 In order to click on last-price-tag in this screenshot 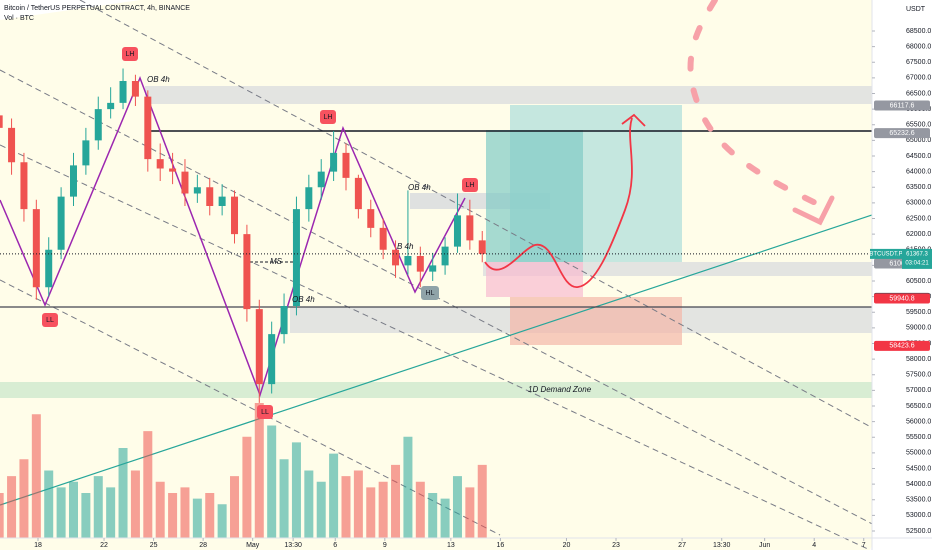, I will do `click(917, 258)`.